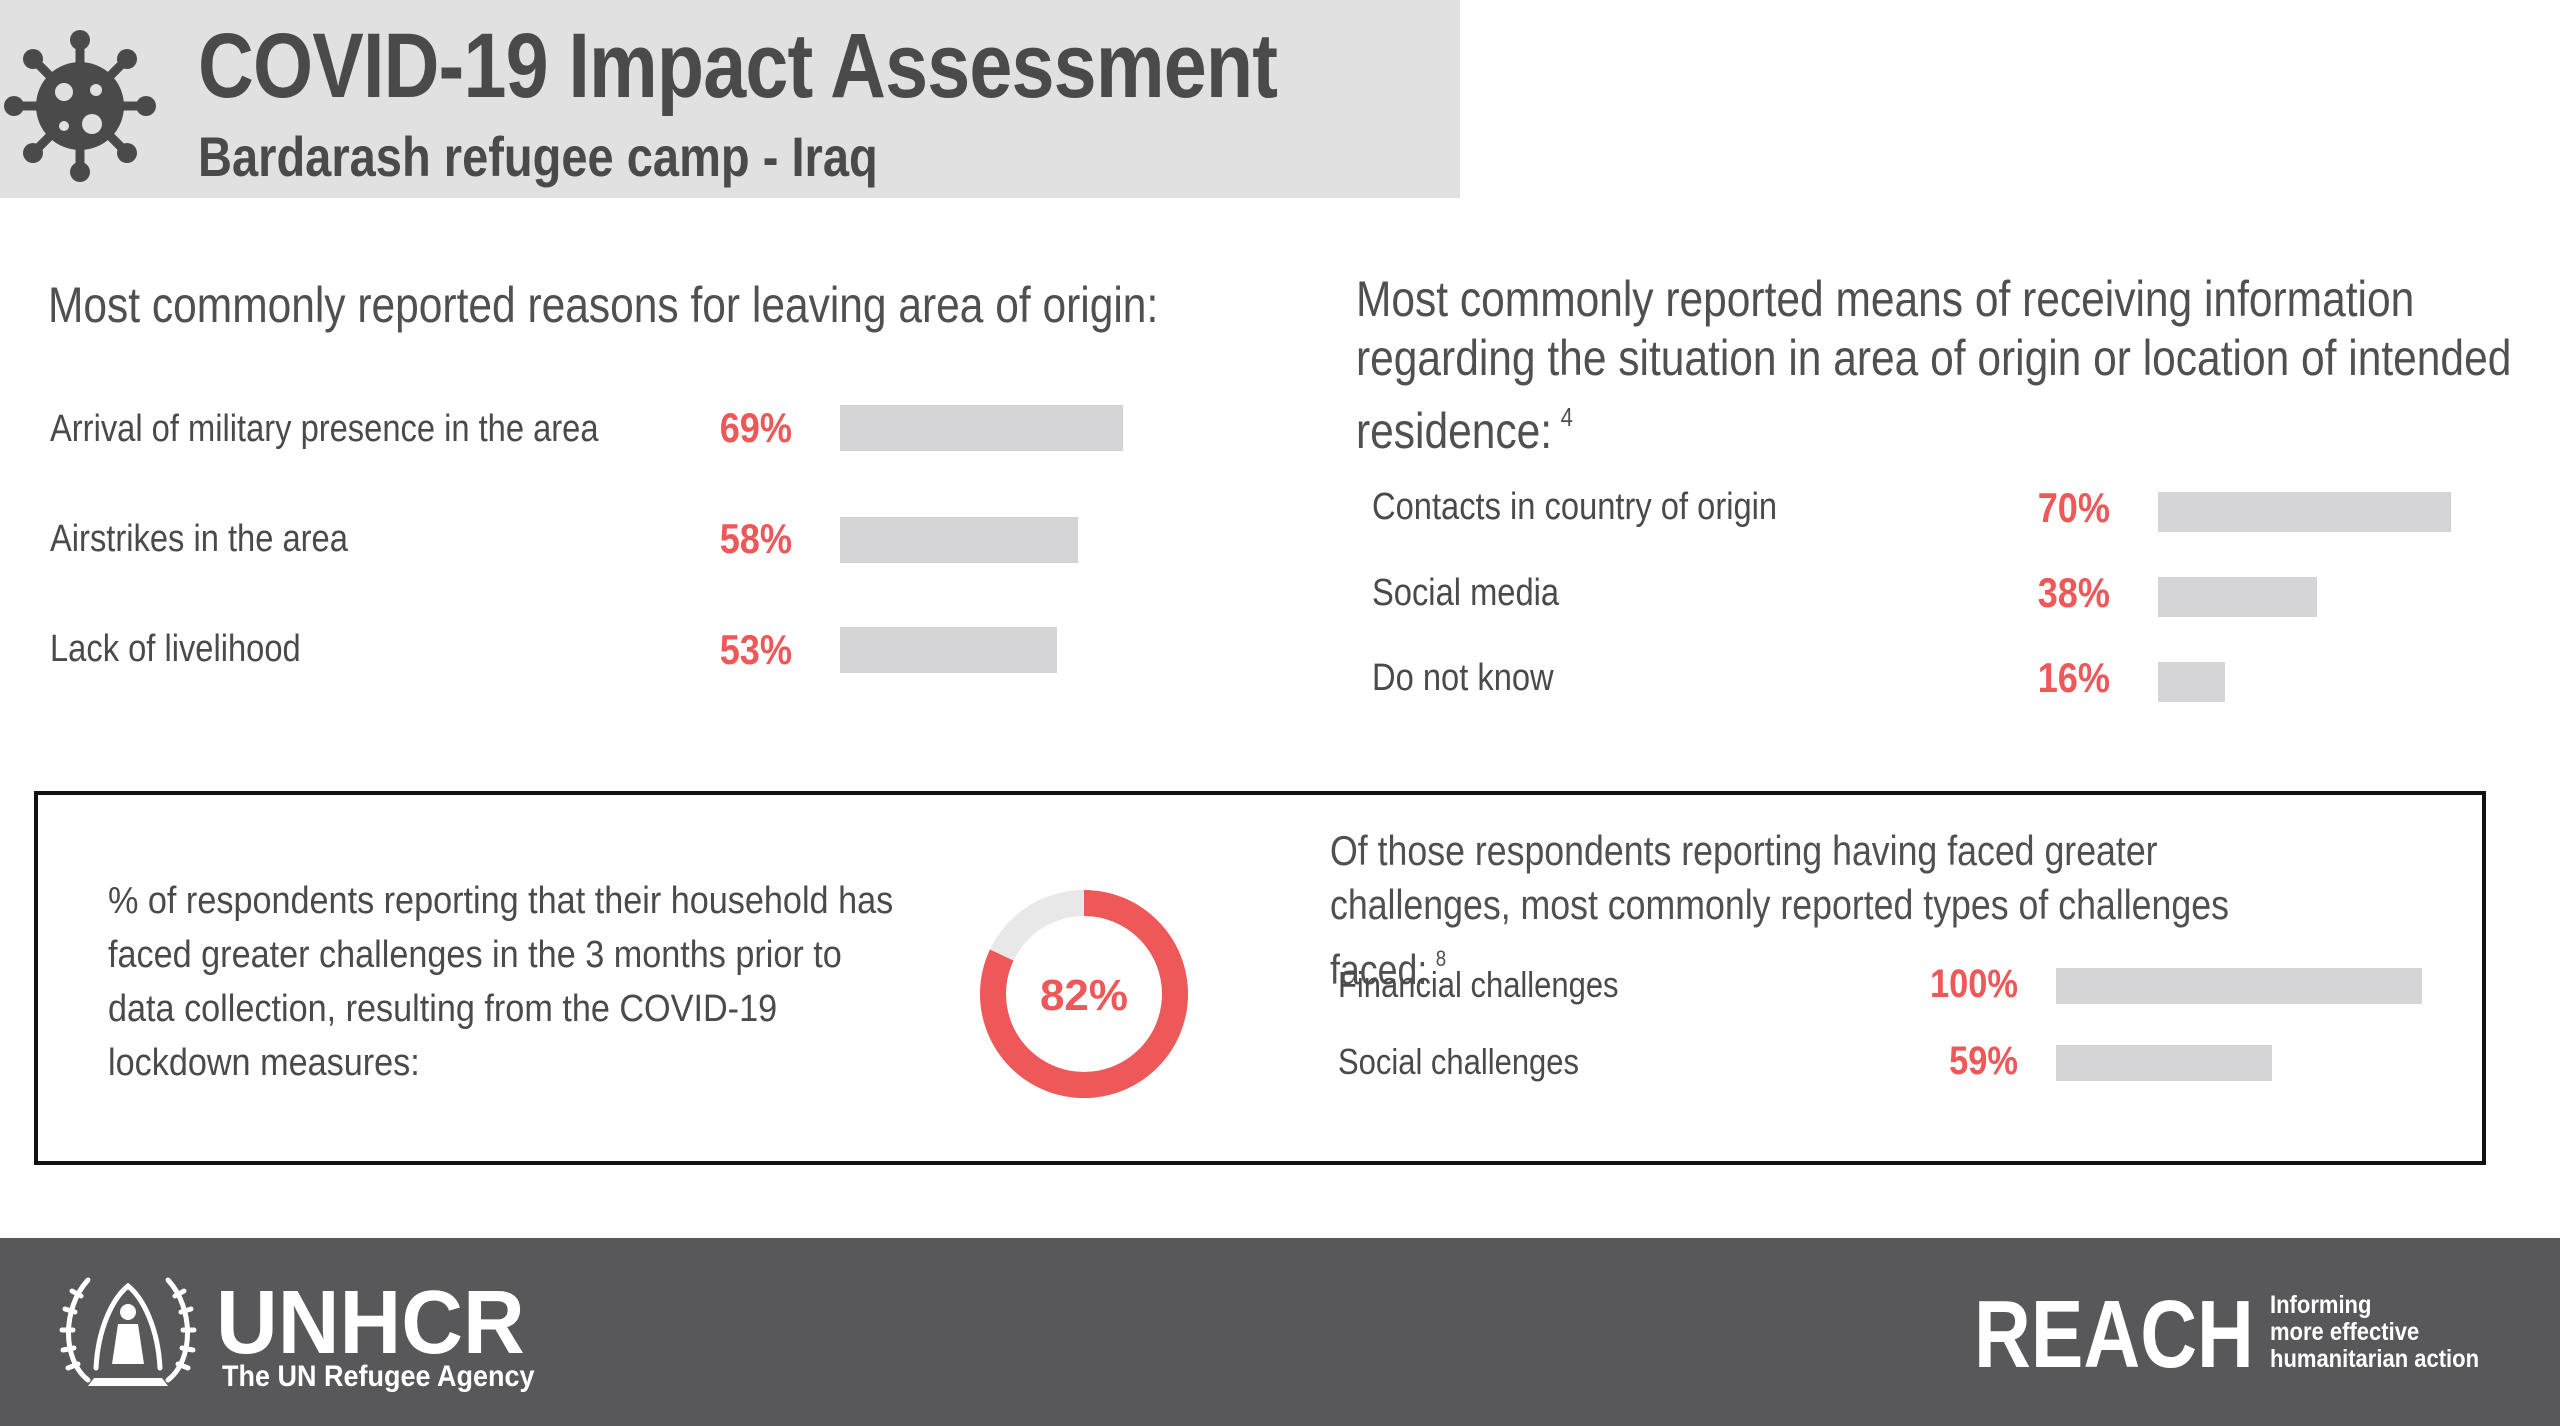  Describe the element at coordinates (1566, 417) in the screenshot. I see `footnote-marker: 4` at that location.